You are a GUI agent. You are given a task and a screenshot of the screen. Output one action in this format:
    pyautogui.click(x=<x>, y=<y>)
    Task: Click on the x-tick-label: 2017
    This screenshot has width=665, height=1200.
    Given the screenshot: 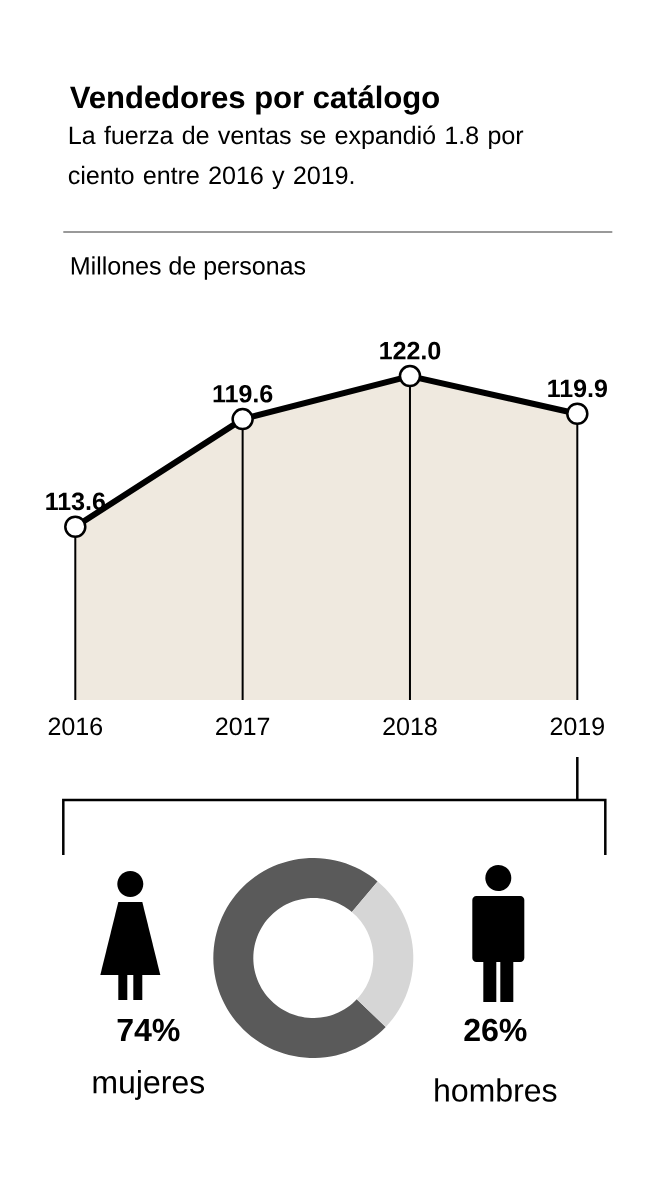 What is the action you would take?
    pyautogui.click(x=242, y=726)
    